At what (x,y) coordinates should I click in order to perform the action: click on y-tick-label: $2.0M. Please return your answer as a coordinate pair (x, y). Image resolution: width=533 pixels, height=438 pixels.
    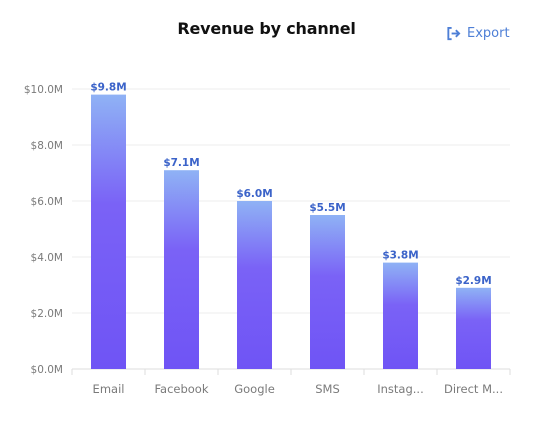
    Looking at the image, I should click on (47, 314).